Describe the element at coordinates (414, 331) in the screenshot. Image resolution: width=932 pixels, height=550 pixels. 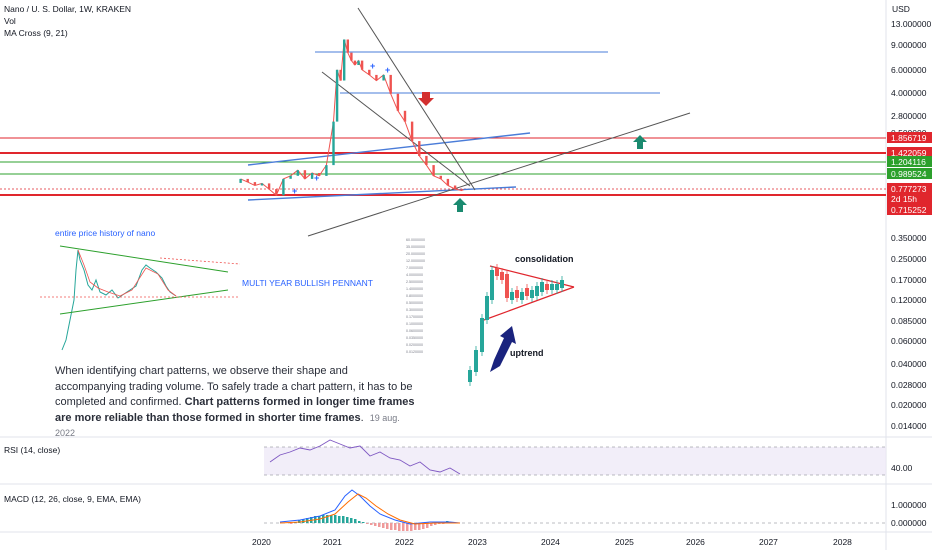
I see `inset-axis-label: 0.0600000` at that location.